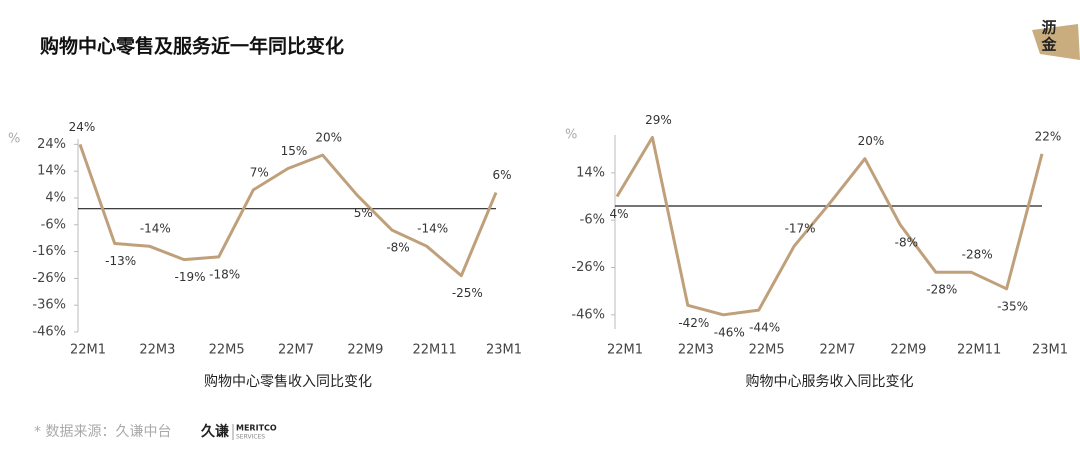 Image resolution: width=1080 pixels, height=461 pixels. What do you see at coordinates (800, 229) in the screenshot?
I see `value-label: -17%` at bounding box center [800, 229].